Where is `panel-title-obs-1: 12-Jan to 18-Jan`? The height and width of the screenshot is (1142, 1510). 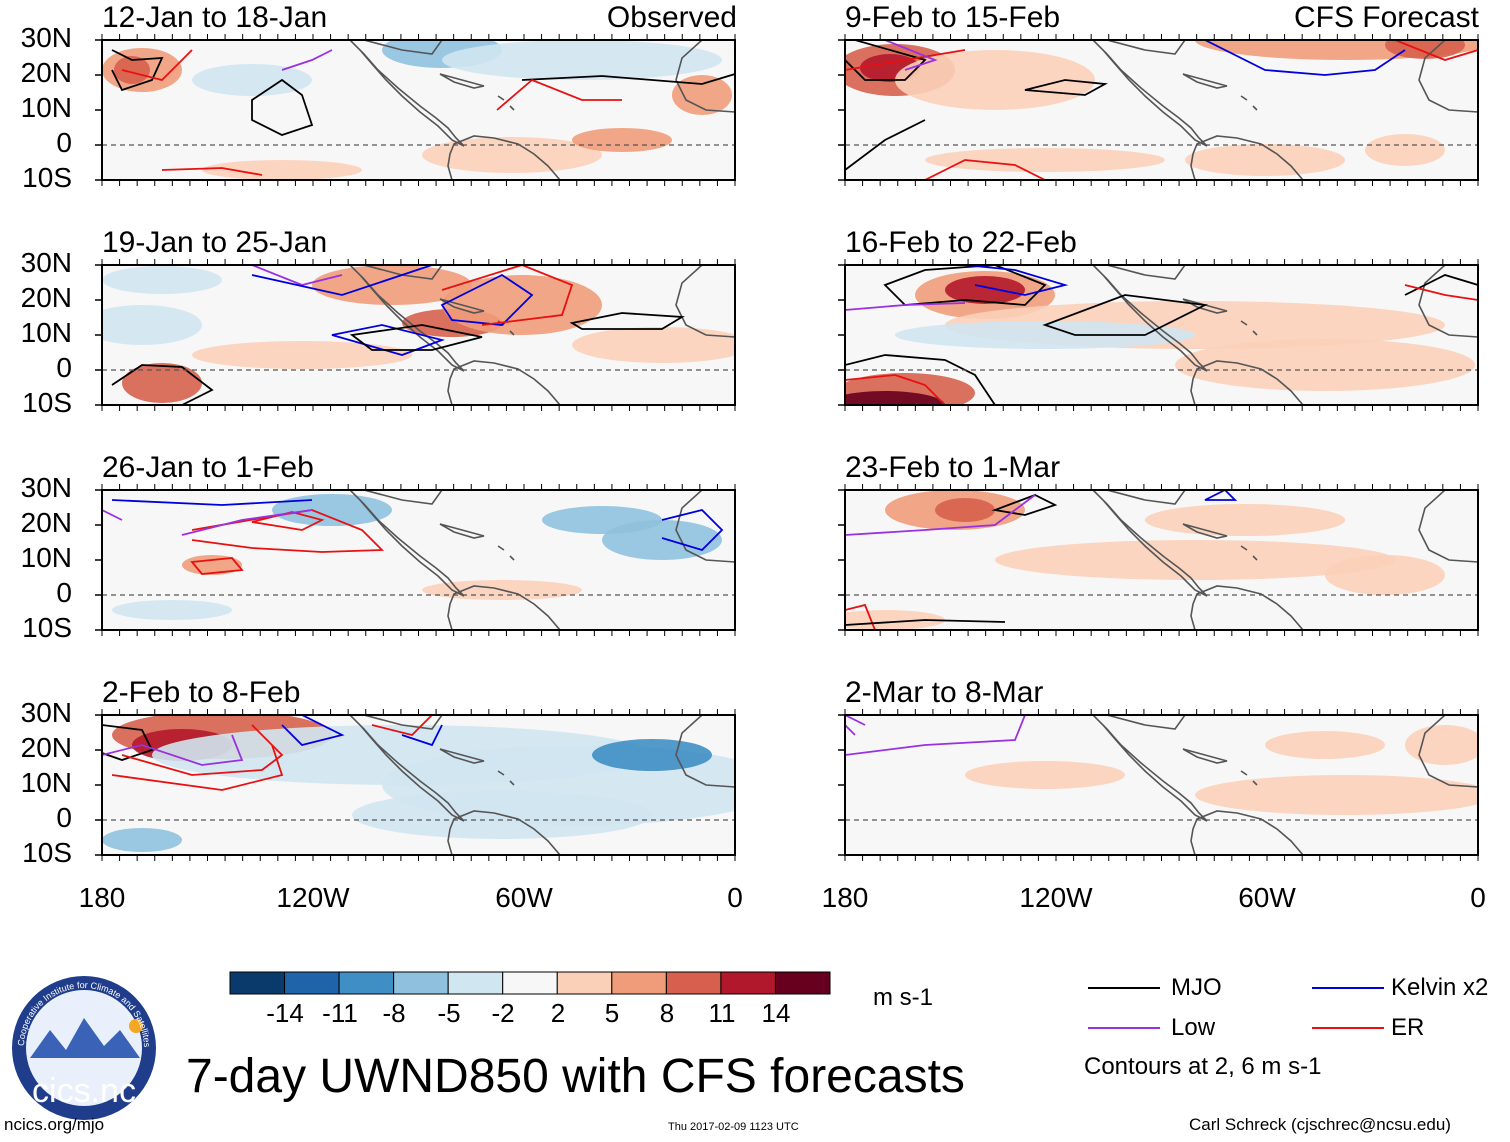
panel-title-obs-1: 12-Jan to 18-Jan is located at coordinates (215, 17).